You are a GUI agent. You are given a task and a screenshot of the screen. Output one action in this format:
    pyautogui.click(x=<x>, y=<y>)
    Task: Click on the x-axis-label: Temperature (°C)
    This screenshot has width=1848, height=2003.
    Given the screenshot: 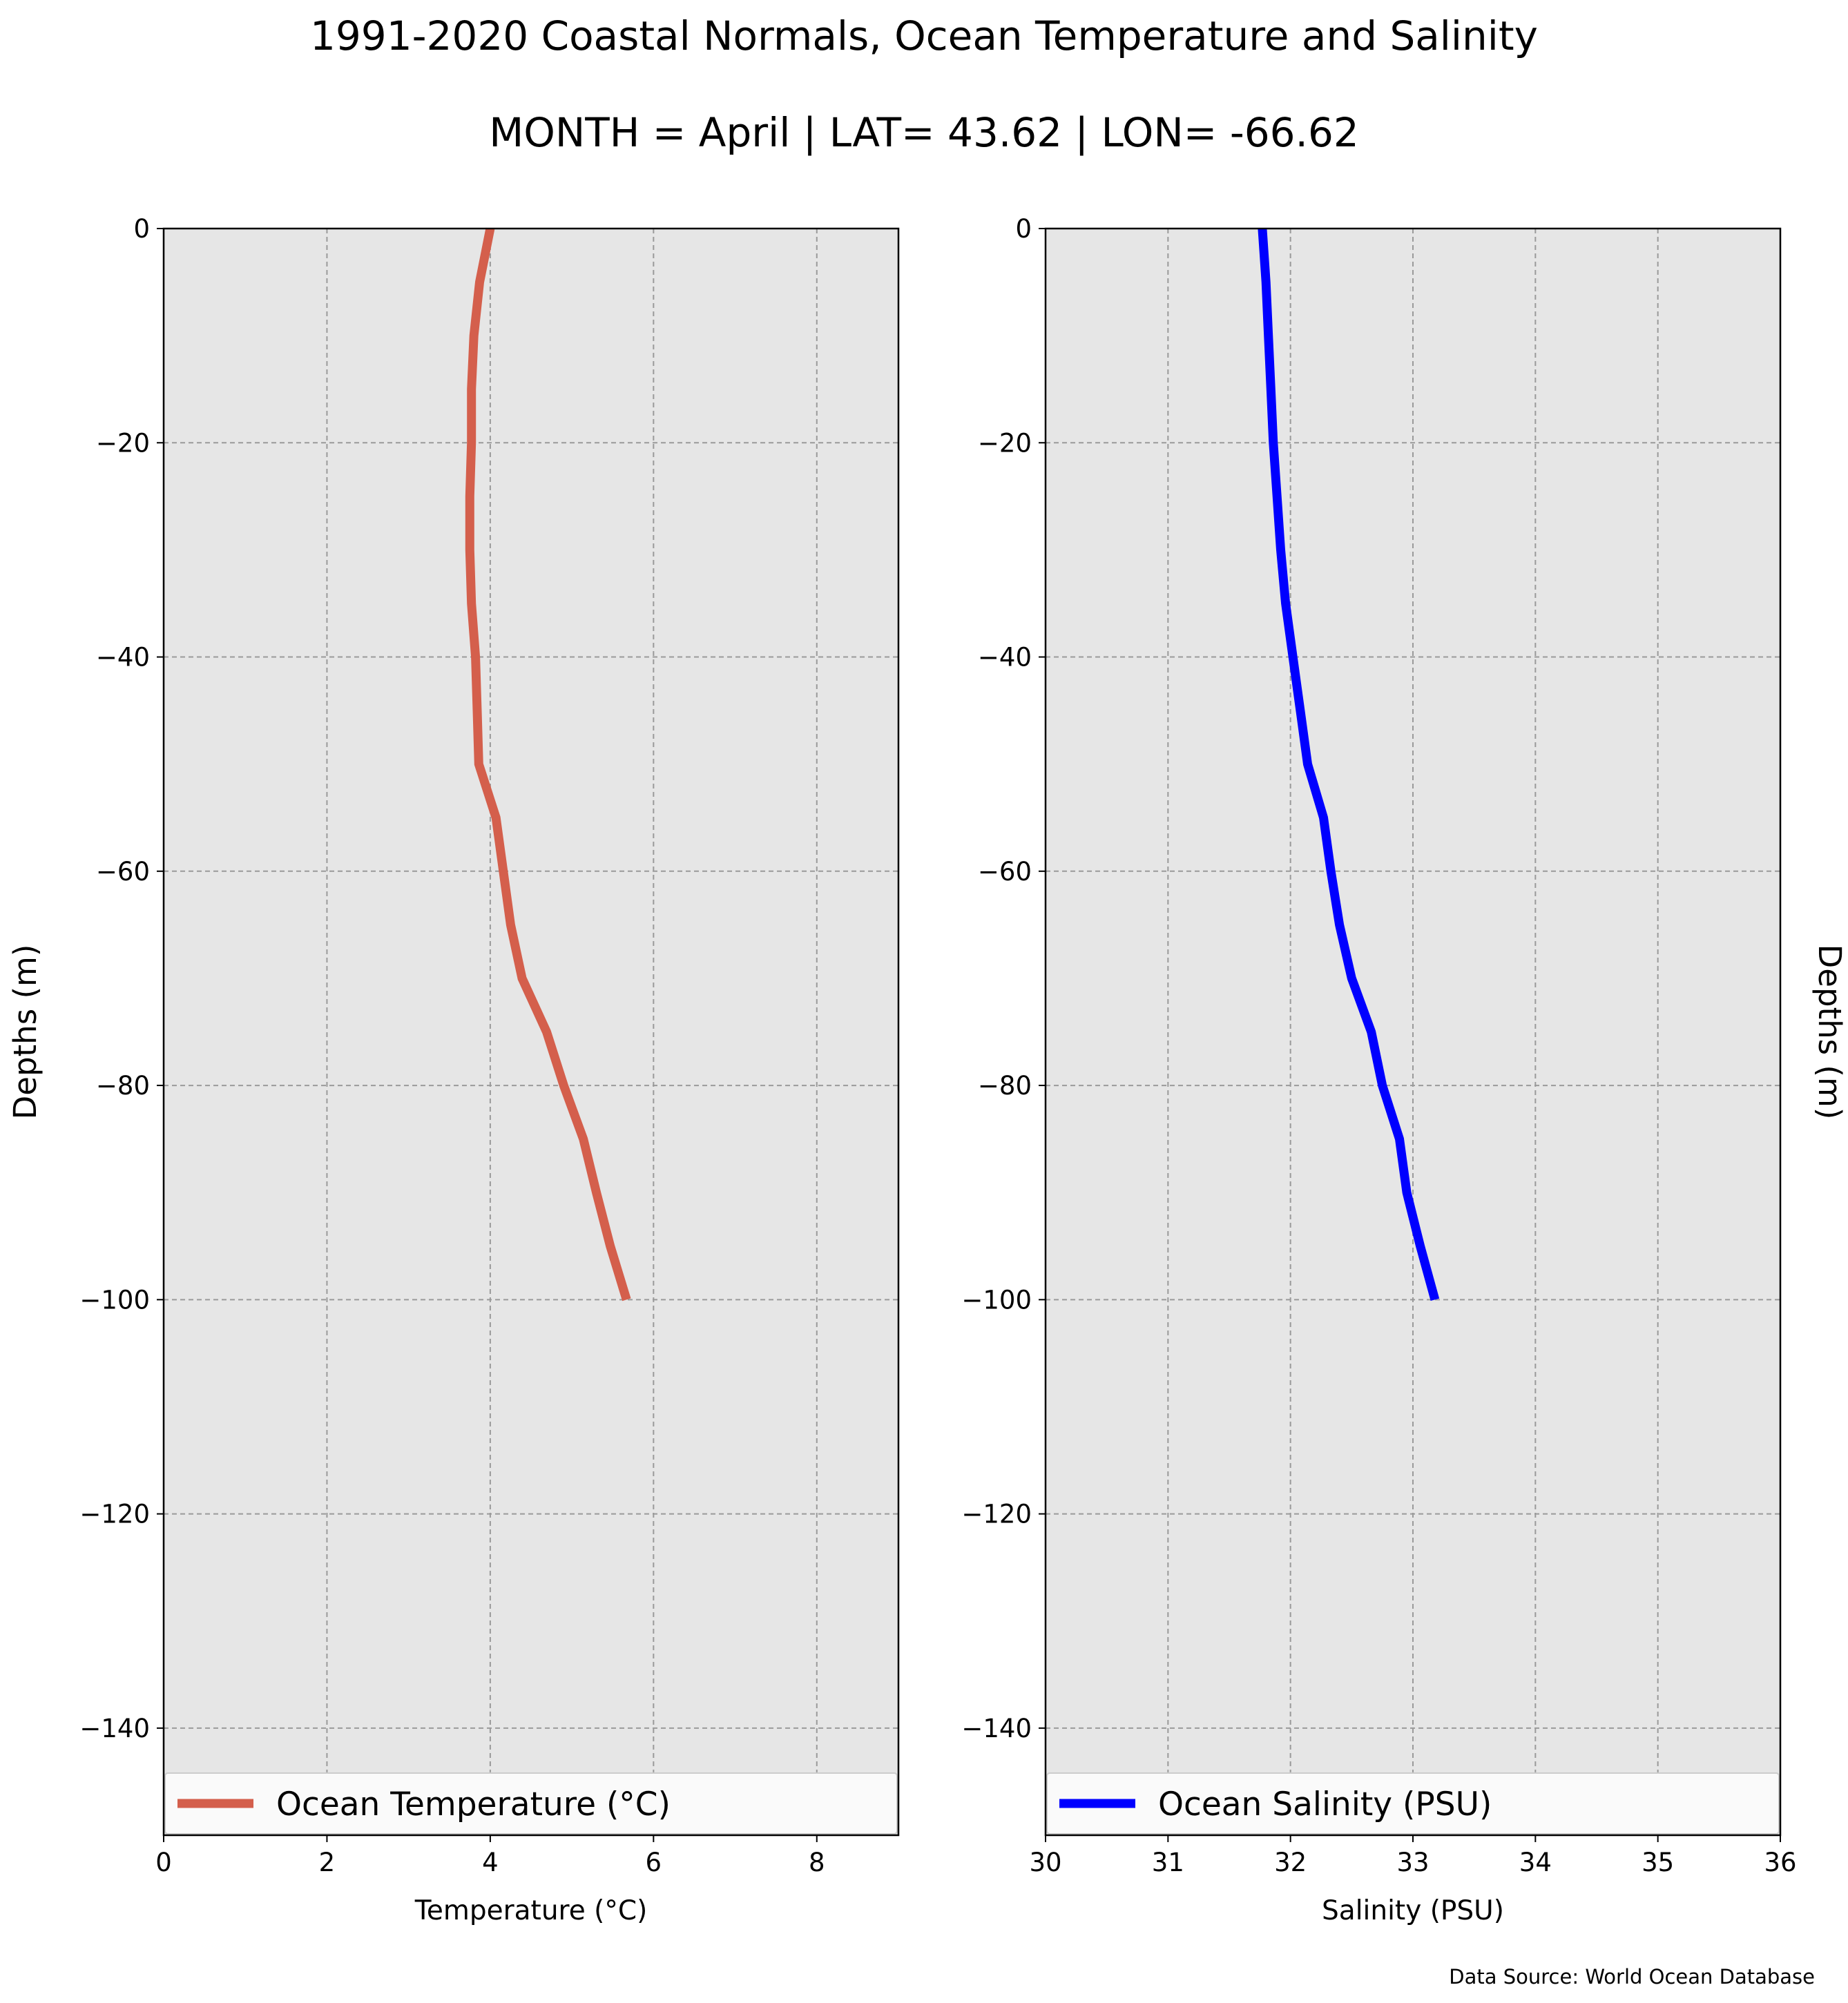 What is the action you would take?
    pyautogui.click(x=531, y=1911)
    